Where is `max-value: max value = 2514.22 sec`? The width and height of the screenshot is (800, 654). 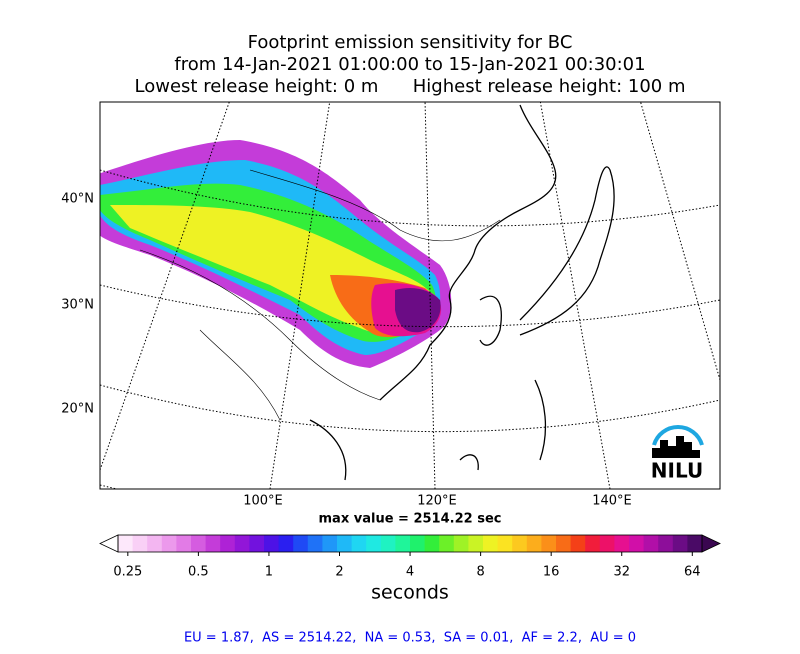
max-value: max value = 2514.22 sec is located at coordinates (410, 519).